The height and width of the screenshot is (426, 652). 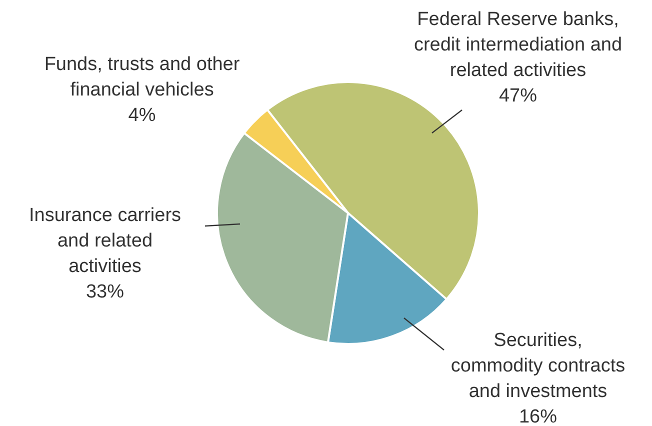 What do you see at coordinates (105, 292) in the screenshot?
I see `data-label: 33%` at bounding box center [105, 292].